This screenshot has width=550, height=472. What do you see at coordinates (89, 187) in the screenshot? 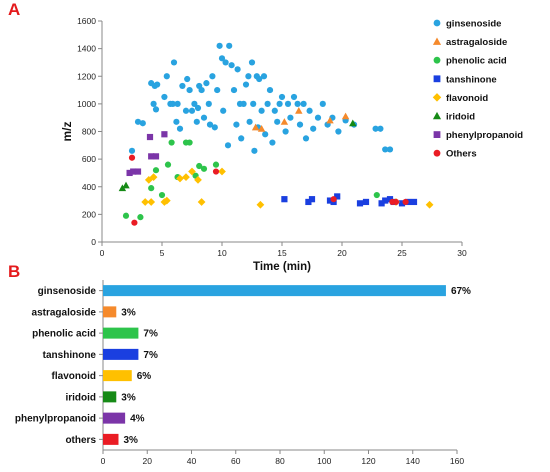
I see `y-tick-label: 400` at bounding box center [89, 187].